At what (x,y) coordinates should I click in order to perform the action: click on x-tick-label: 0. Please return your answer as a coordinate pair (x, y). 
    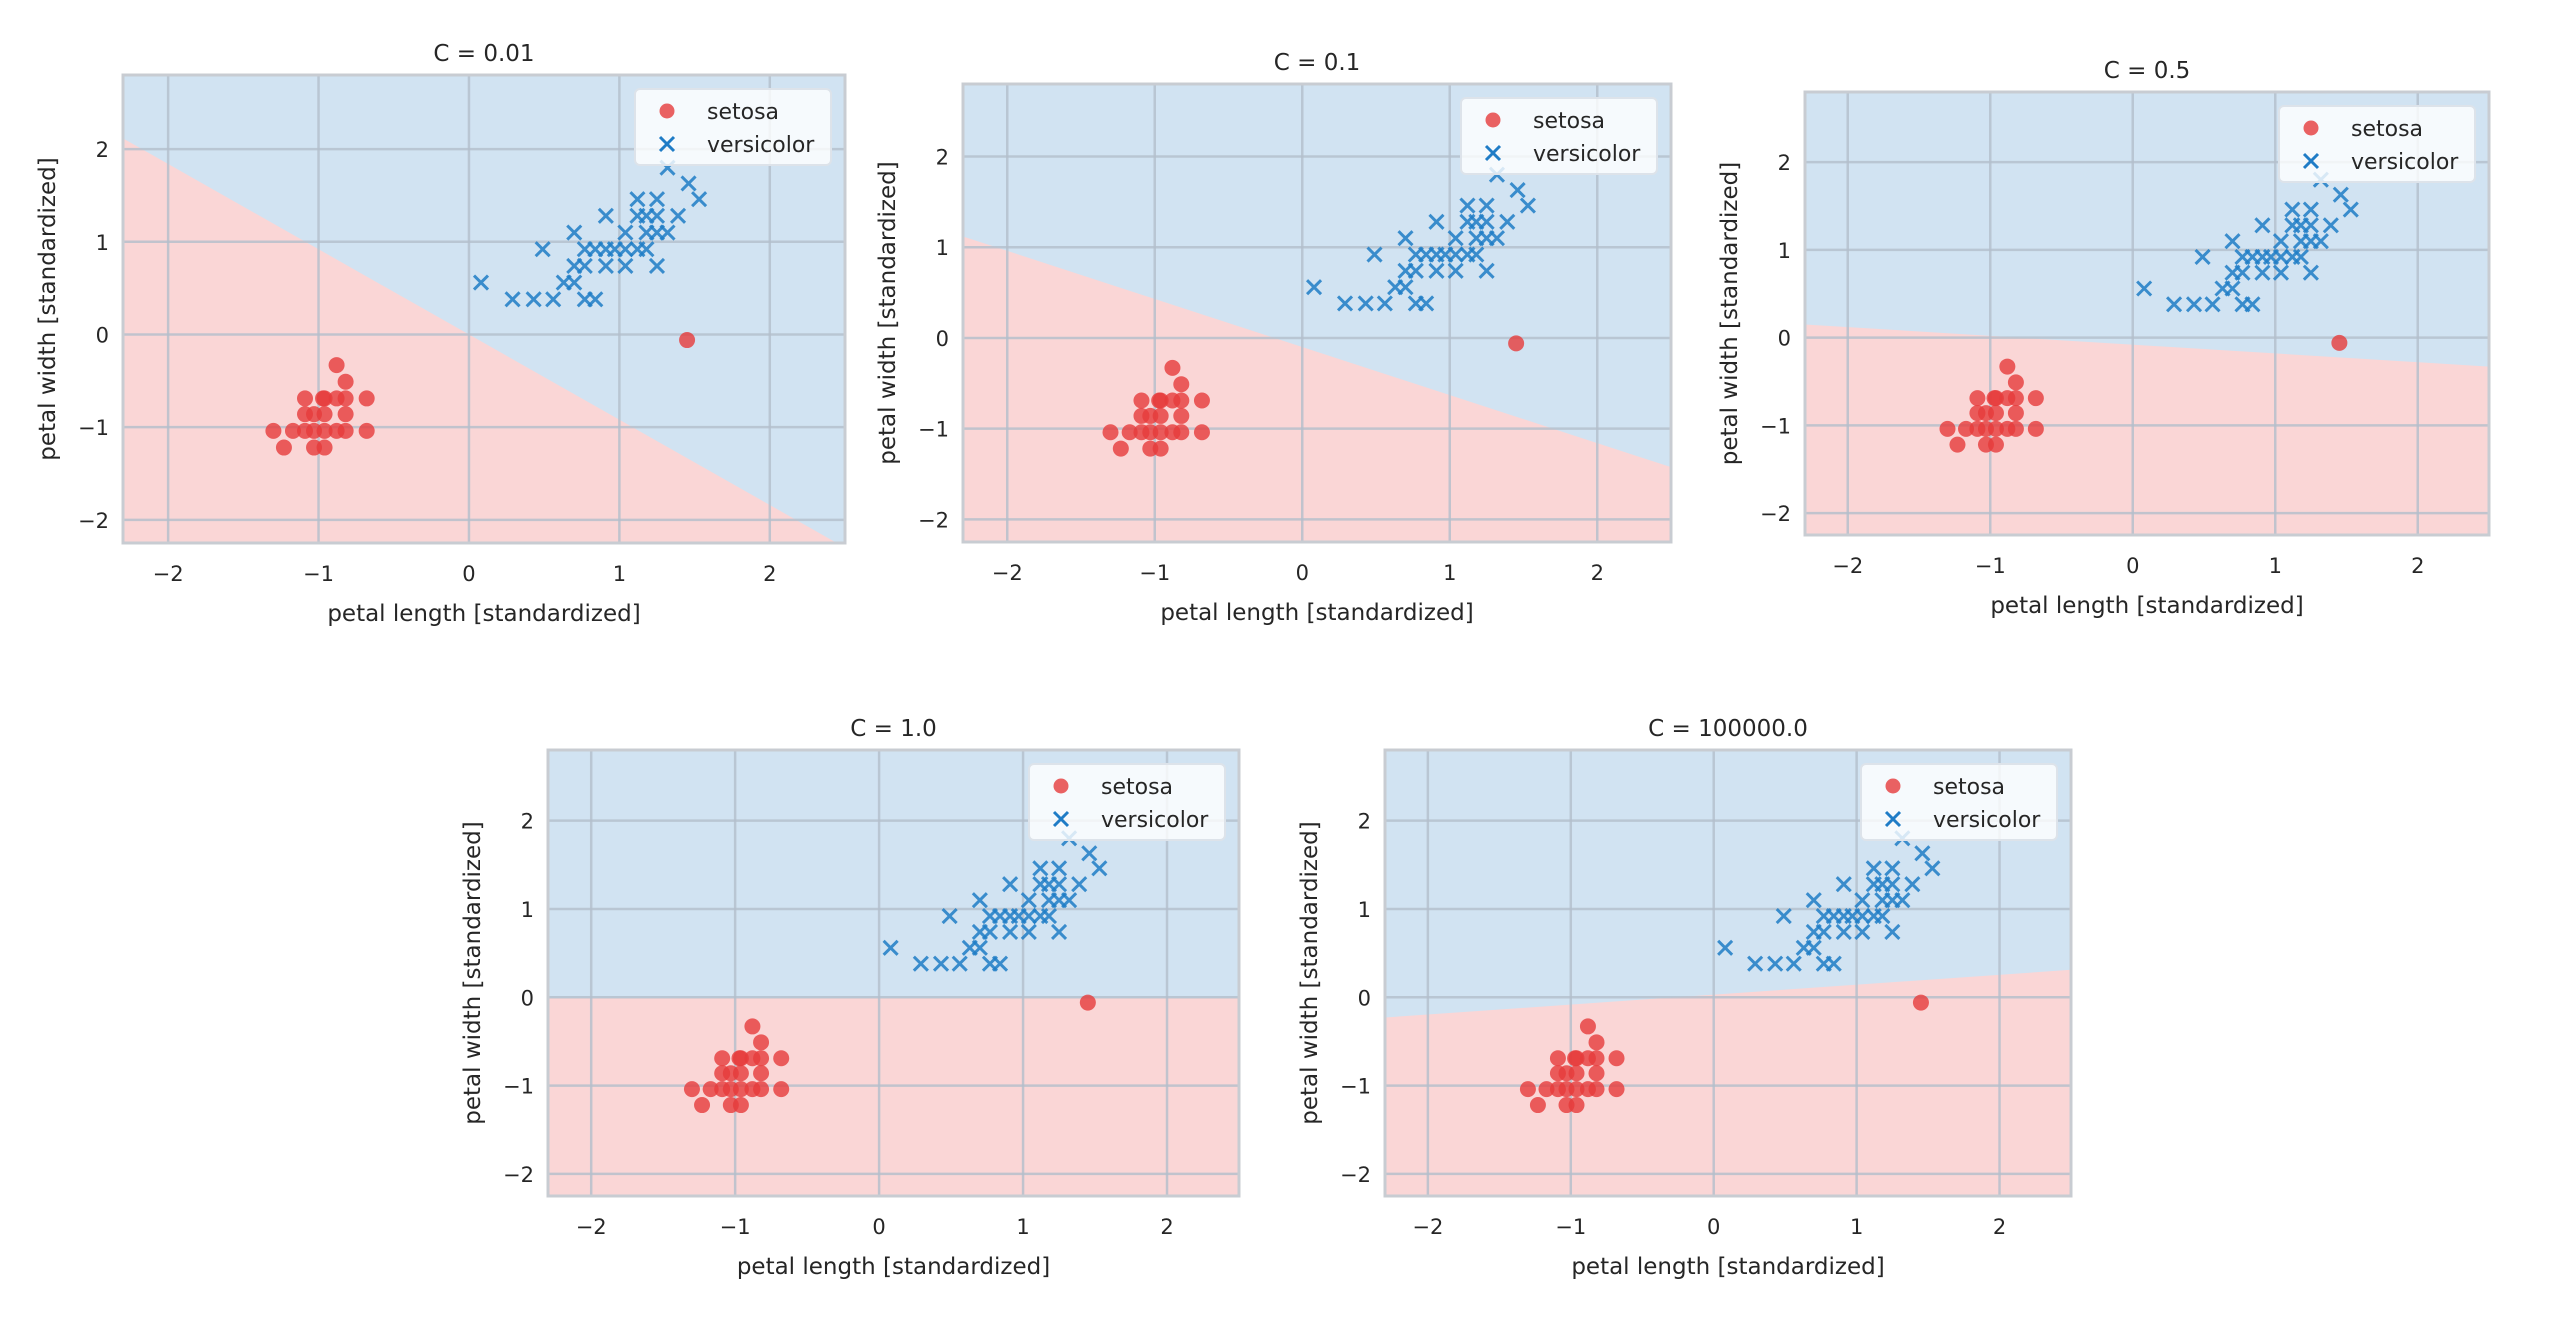
    Looking at the image, I should click on (1302, 573).